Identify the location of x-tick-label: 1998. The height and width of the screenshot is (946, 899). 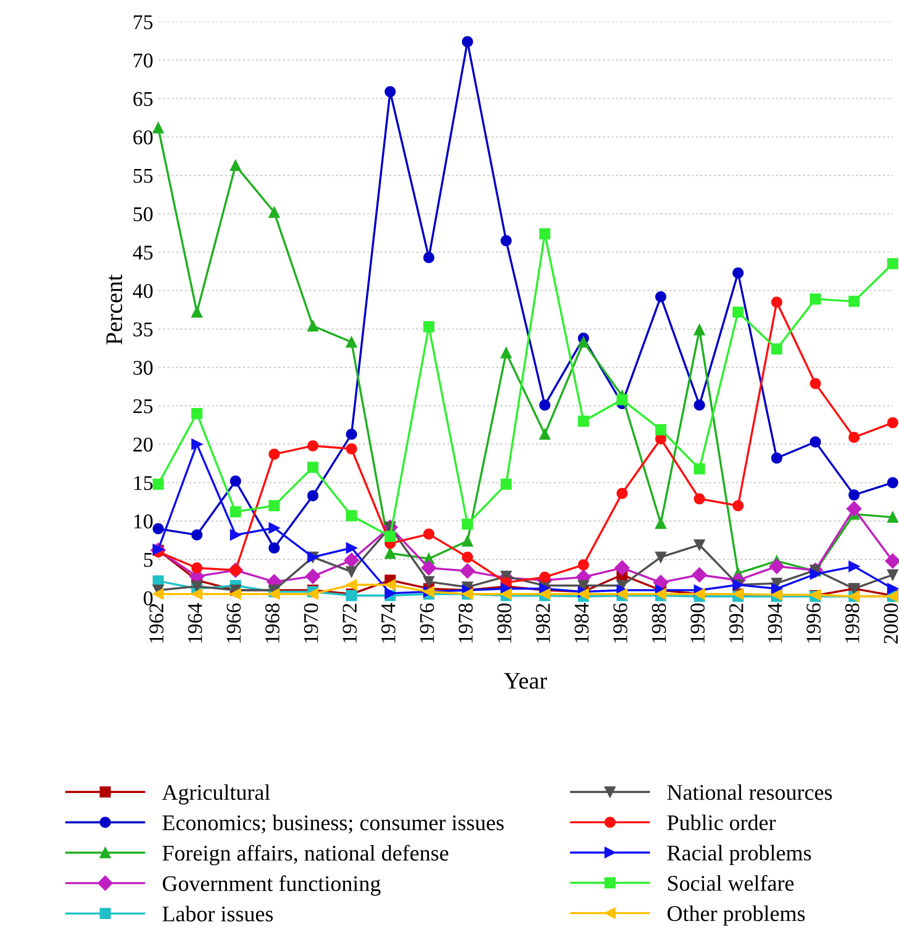
(852, 623).